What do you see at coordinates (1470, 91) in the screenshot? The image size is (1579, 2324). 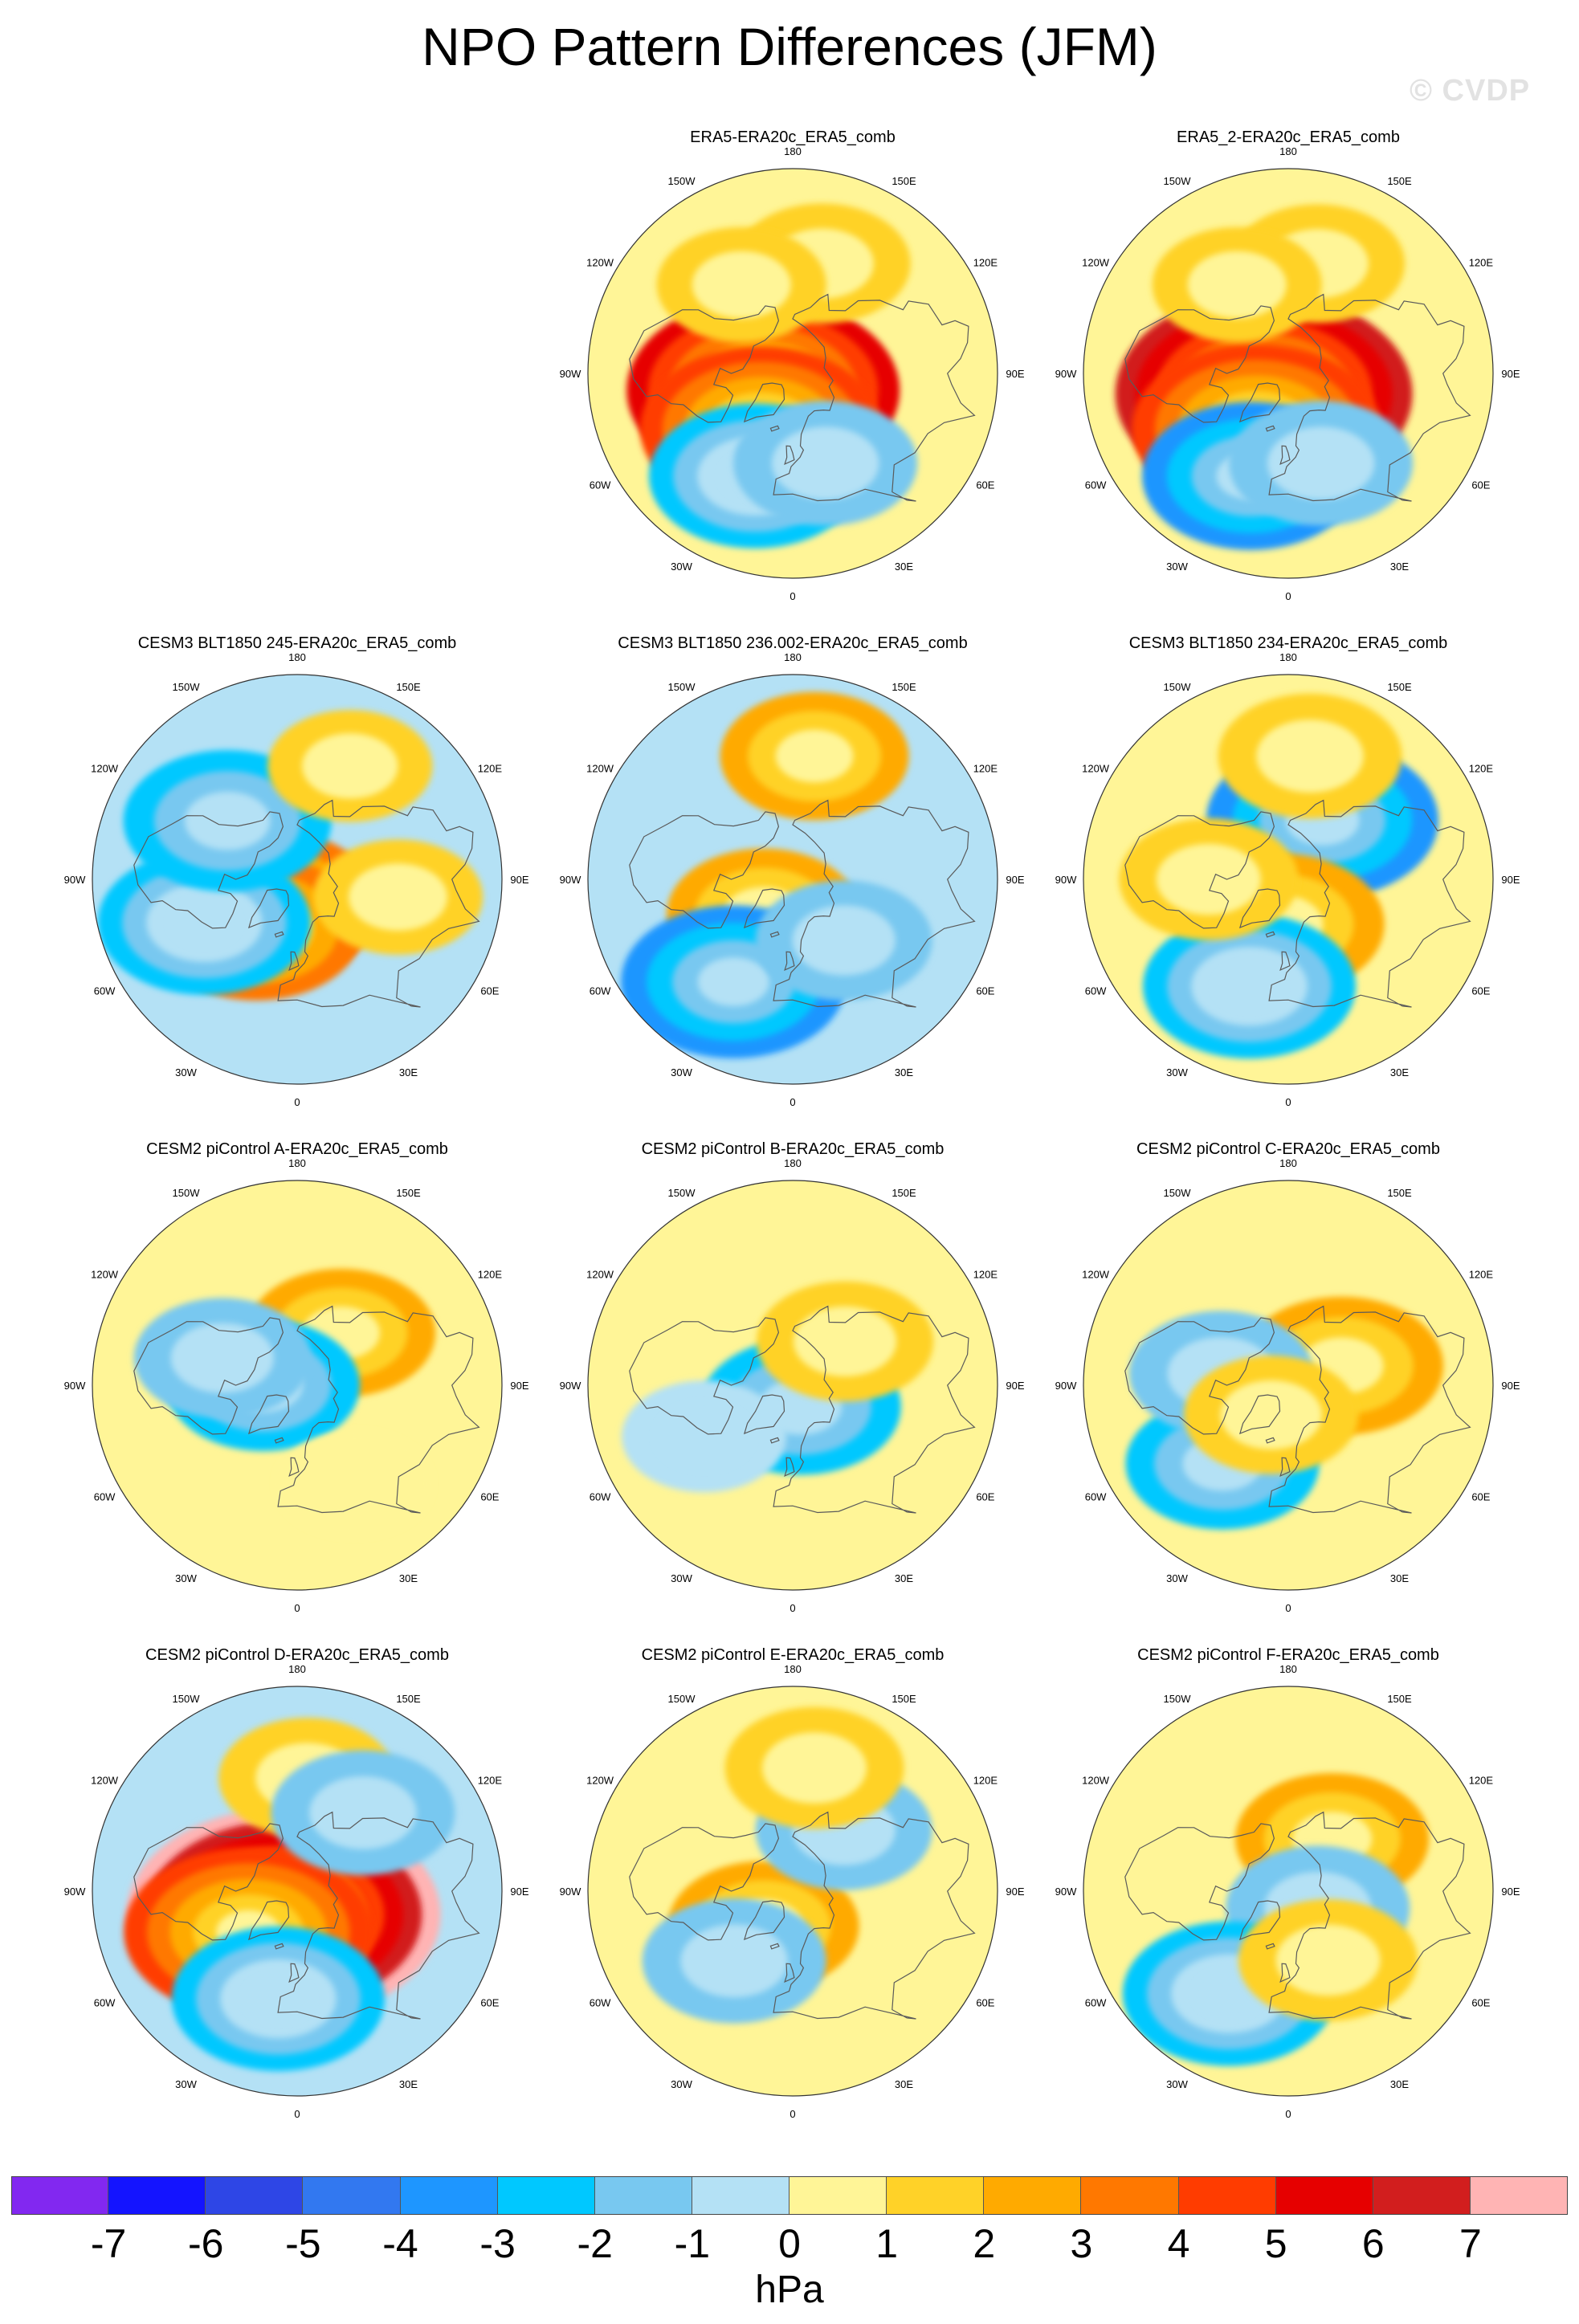 I see `cvdp-watermark: © CVDP` at bounding box center [1470, 91].